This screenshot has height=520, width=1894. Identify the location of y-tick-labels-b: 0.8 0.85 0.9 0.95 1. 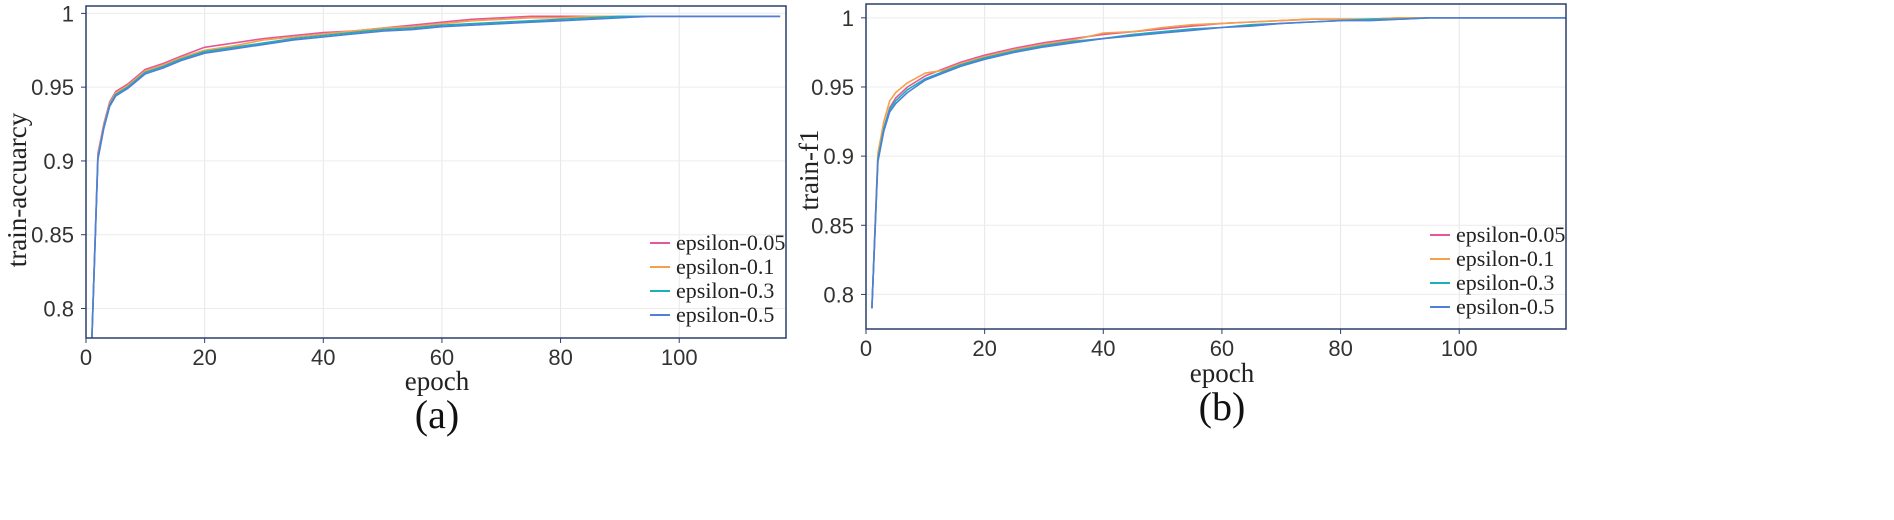
(838, 156).